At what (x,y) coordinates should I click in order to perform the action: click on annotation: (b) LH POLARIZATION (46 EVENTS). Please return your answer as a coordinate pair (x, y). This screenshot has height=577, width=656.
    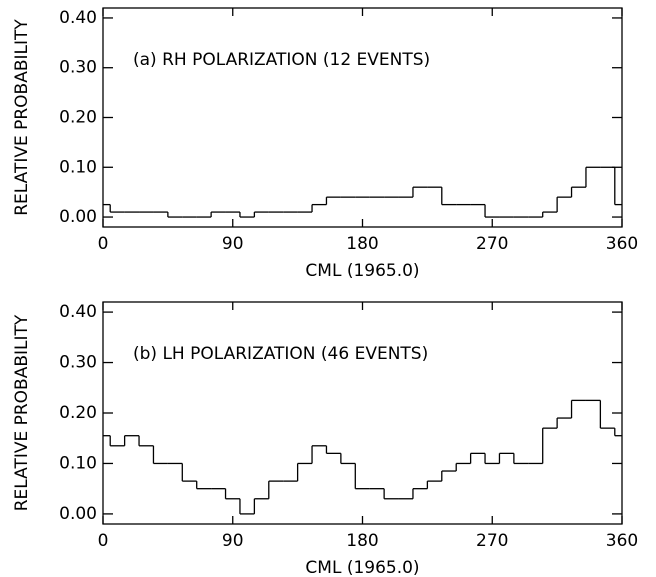
    Looking at the image, I should click on (280, 354).